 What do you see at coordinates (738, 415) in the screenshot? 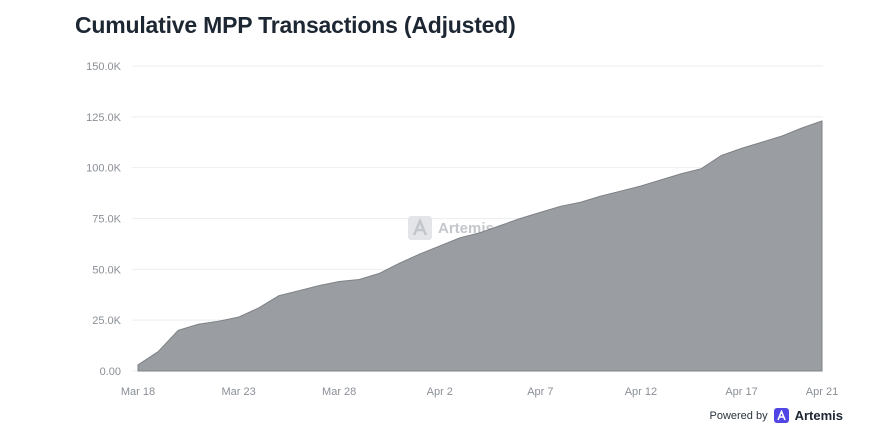
I see `powered-by-label: Powered by` at bounding box center [738, 415].